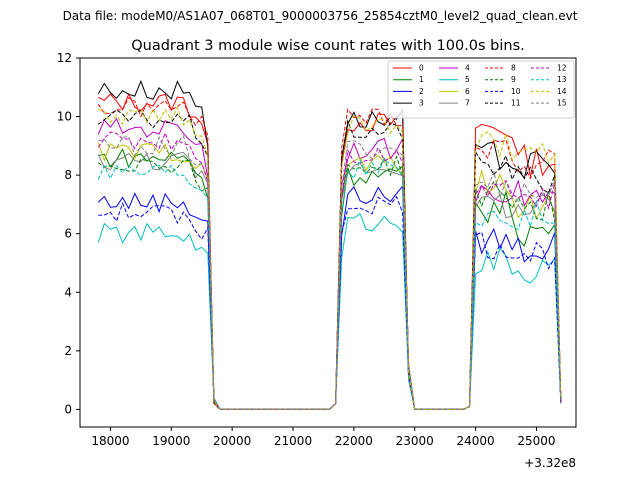  Describe the element at coordinates (467, 91) in the screenshot. I see `legend-label-6: 6` at that location.